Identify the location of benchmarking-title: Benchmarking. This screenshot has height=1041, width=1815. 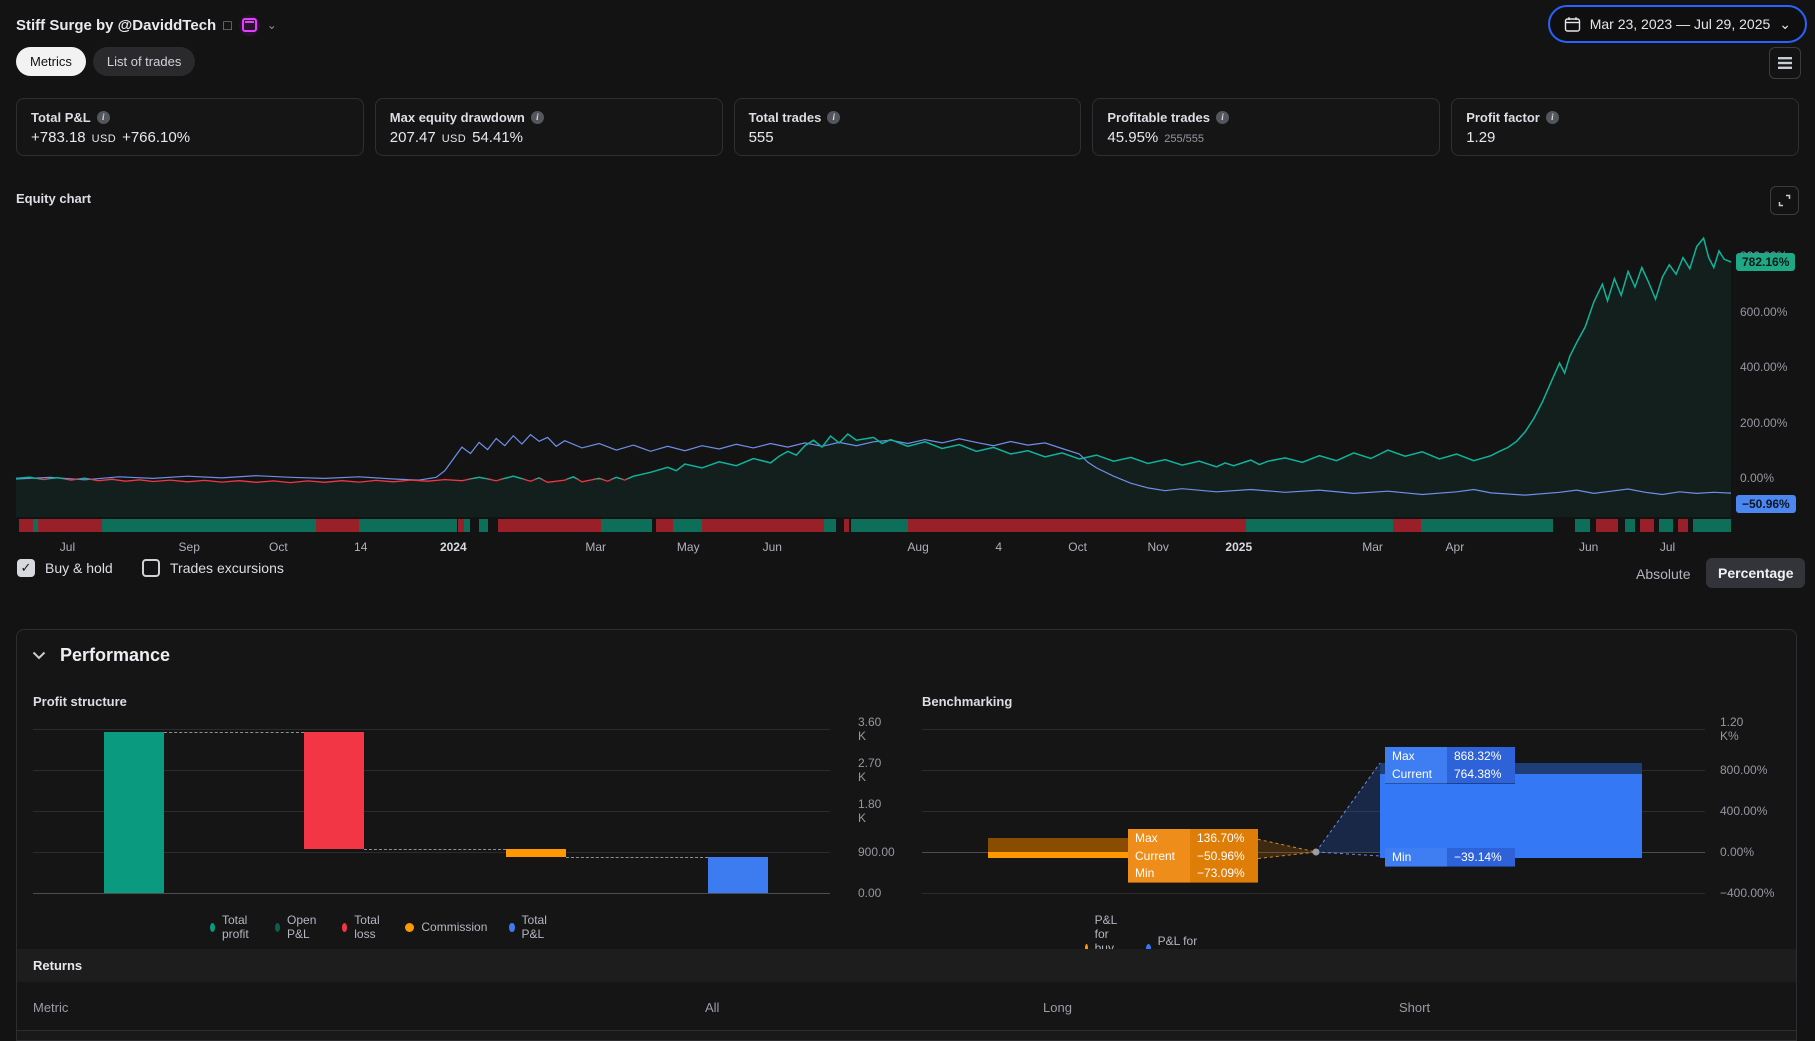
(967, 701).